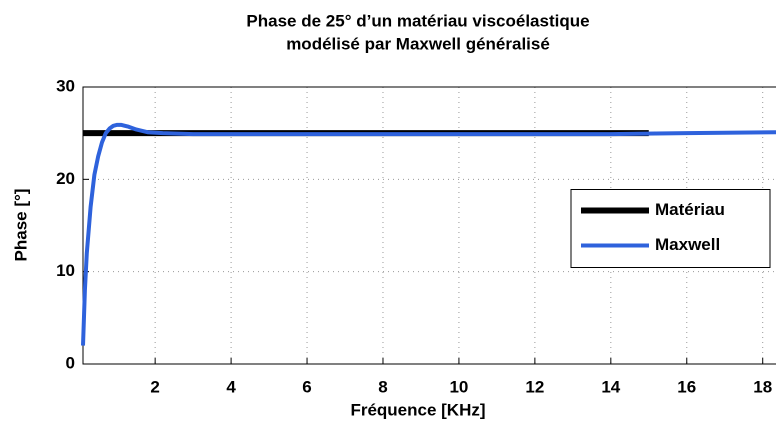  I want to click on y-axis-label: Phase [°], so click(20, 225).